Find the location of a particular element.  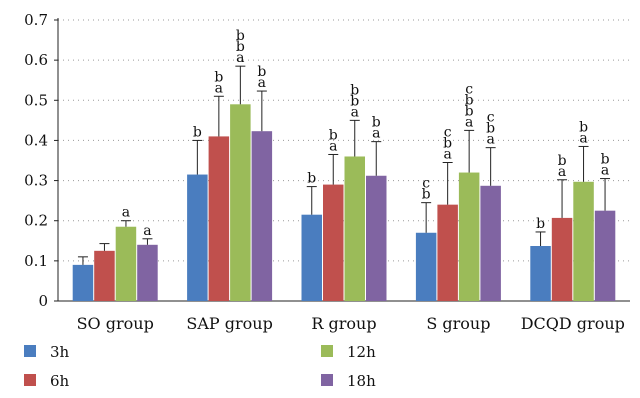

legend-label: 12h is located at coordinates (361, 352).